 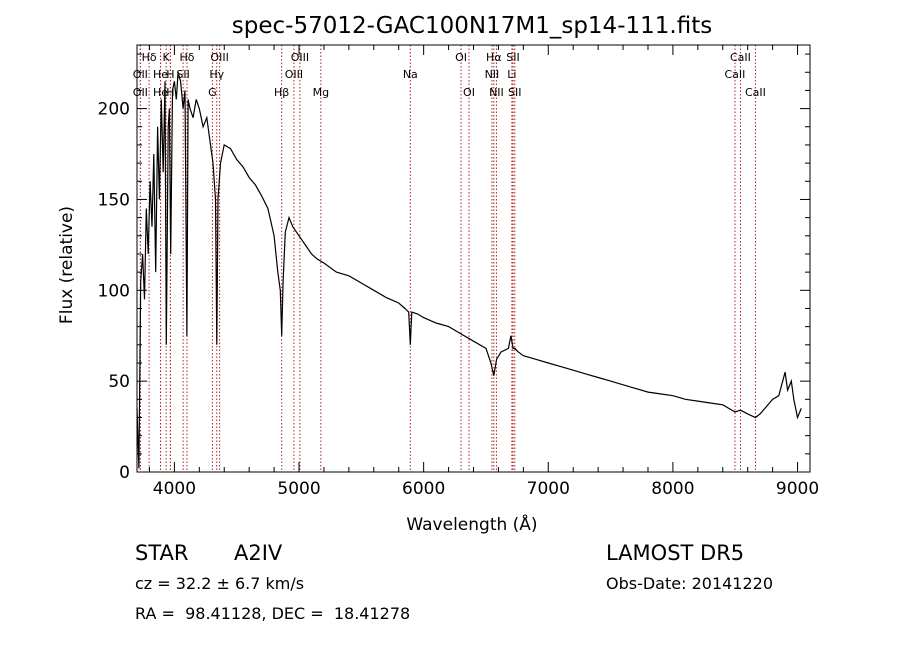 I want to click on y-tick-label: 200, so click(x=114, y=110).